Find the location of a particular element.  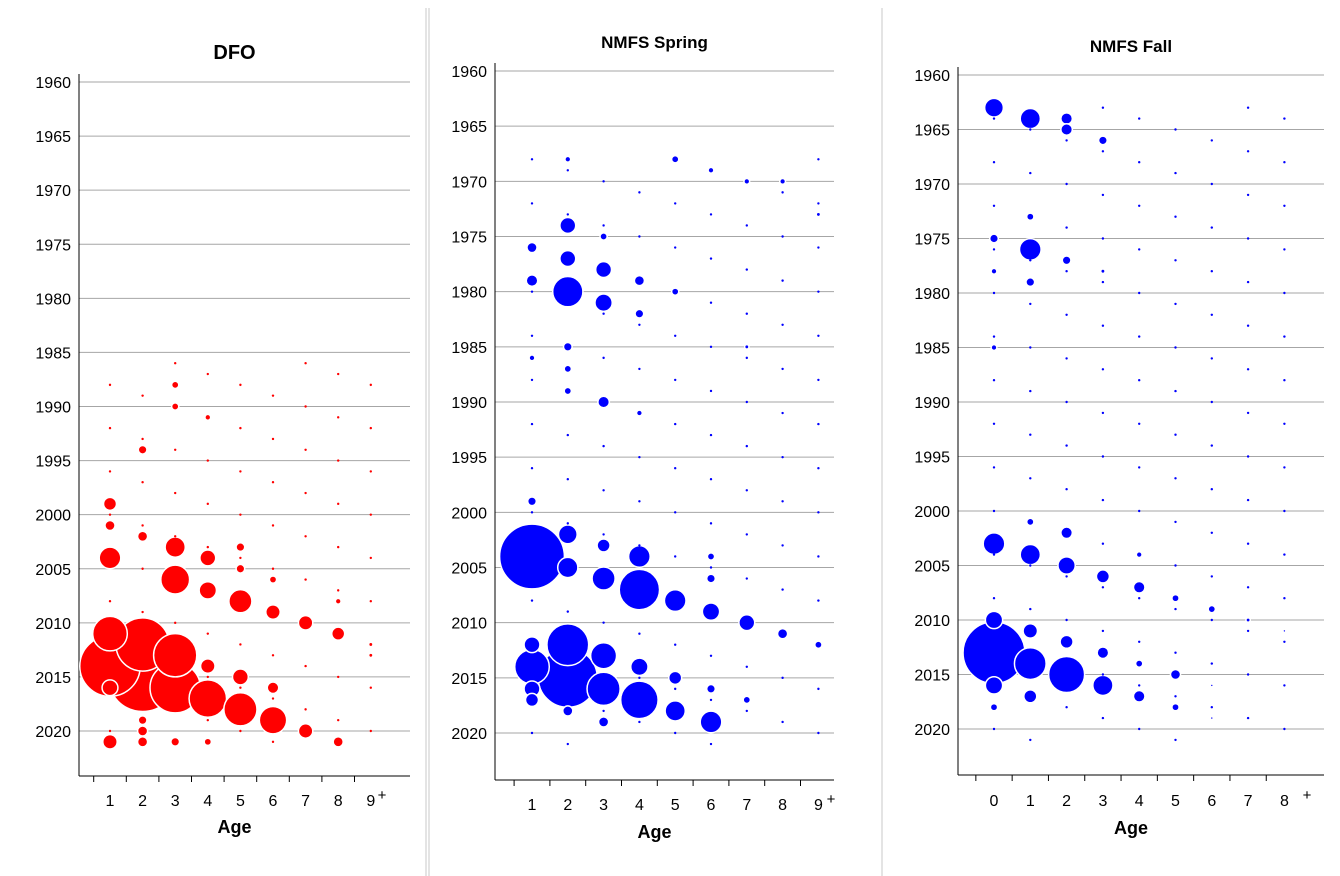

y-tick-label: 2000 is located at coordinates (469, 513).